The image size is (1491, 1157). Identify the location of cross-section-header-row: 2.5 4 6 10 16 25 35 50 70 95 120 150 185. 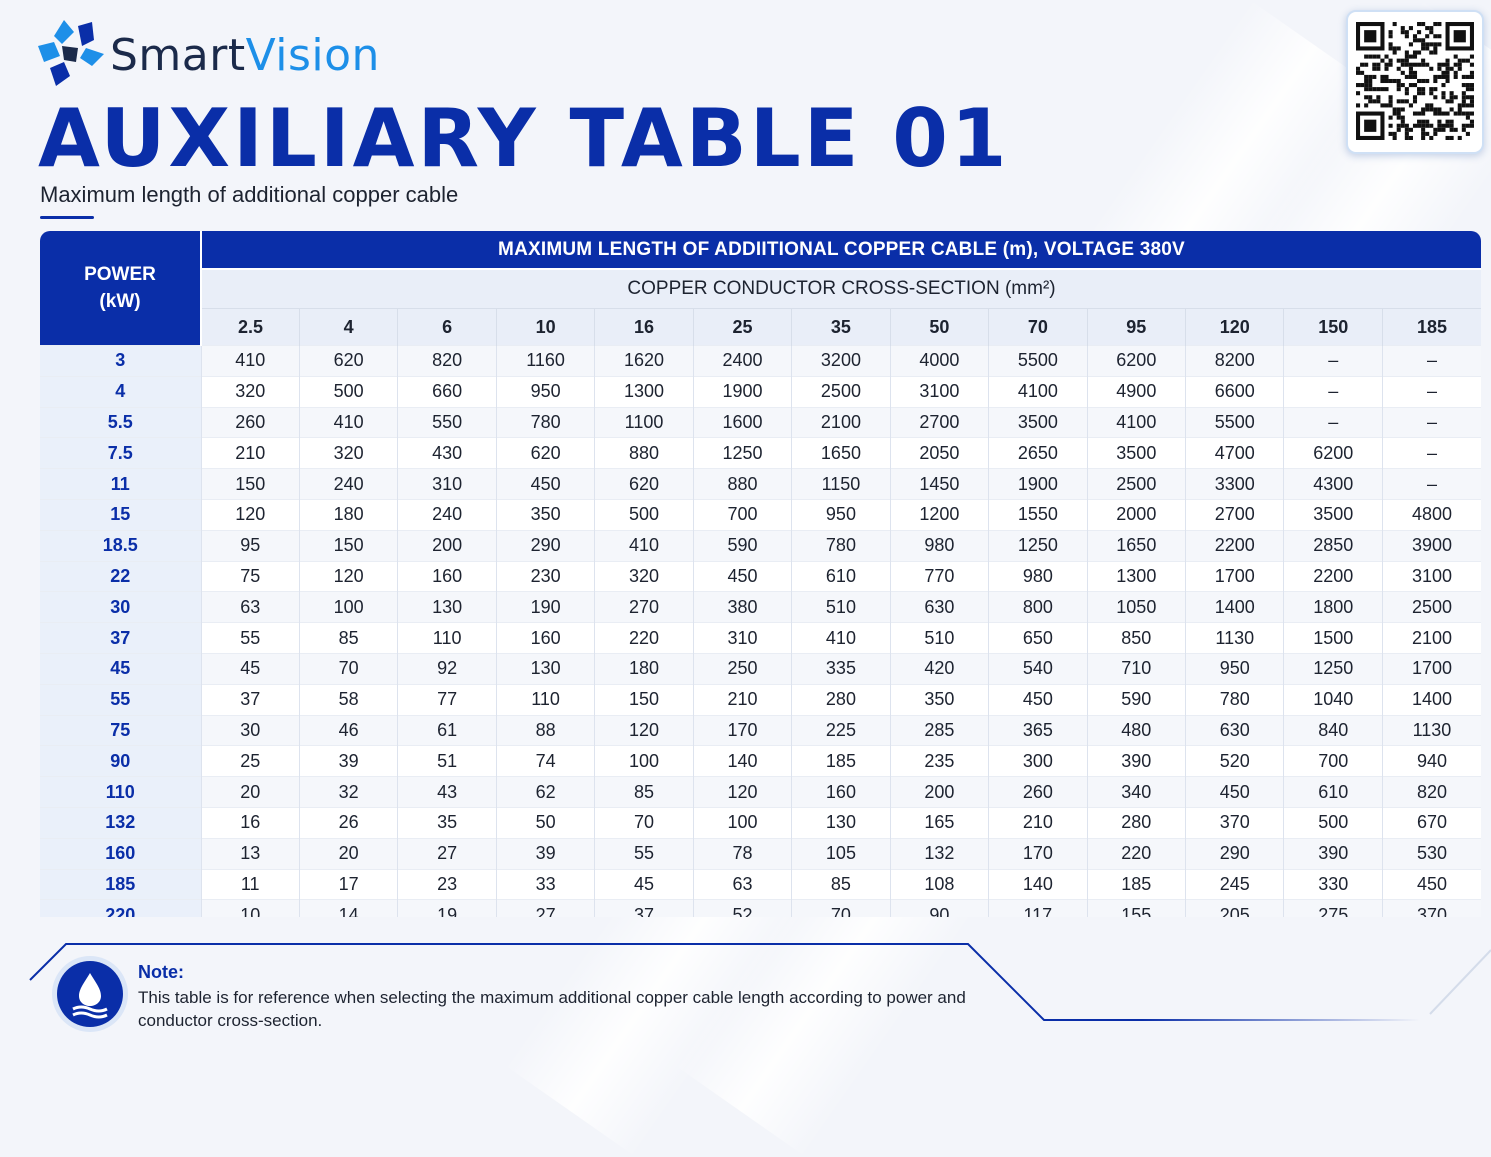
(760, 327).